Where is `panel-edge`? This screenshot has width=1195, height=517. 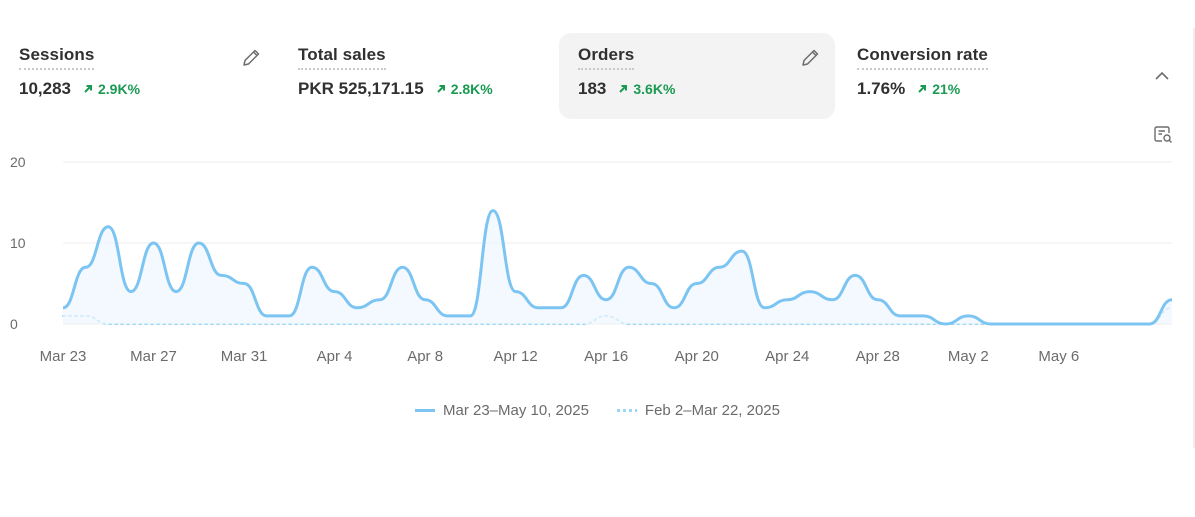 panel-edge is located at coordinates (1194, 238).